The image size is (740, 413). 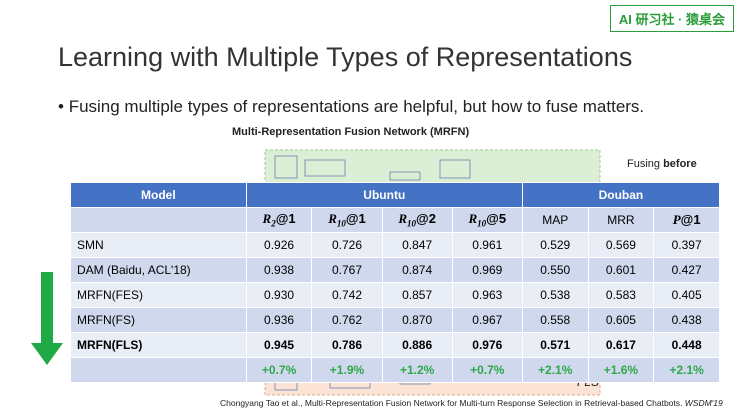 What do you see at coordinates (417, 245) in the screenshot?
I see `value-cell: 0.847` at bounding box center [417, 245].